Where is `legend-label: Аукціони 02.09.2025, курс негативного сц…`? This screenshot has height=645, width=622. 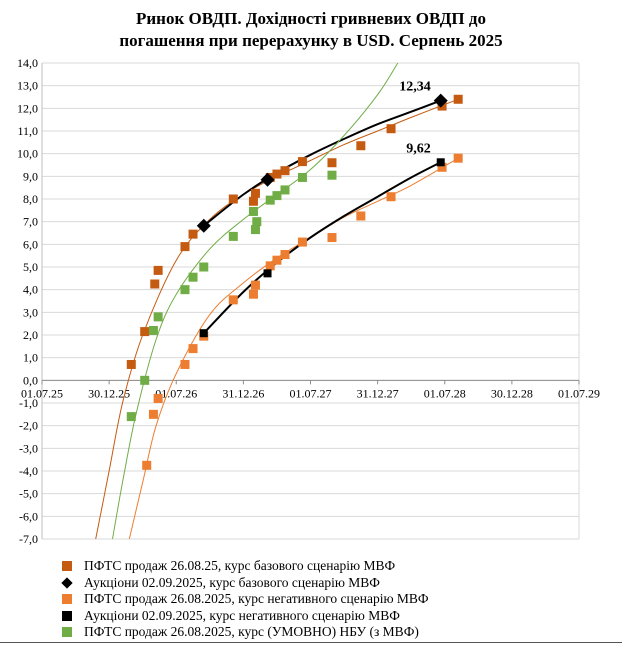 legend-label: Аукціони 02.09.2025, курс негативного сц… is located at coordinates (242, 615).